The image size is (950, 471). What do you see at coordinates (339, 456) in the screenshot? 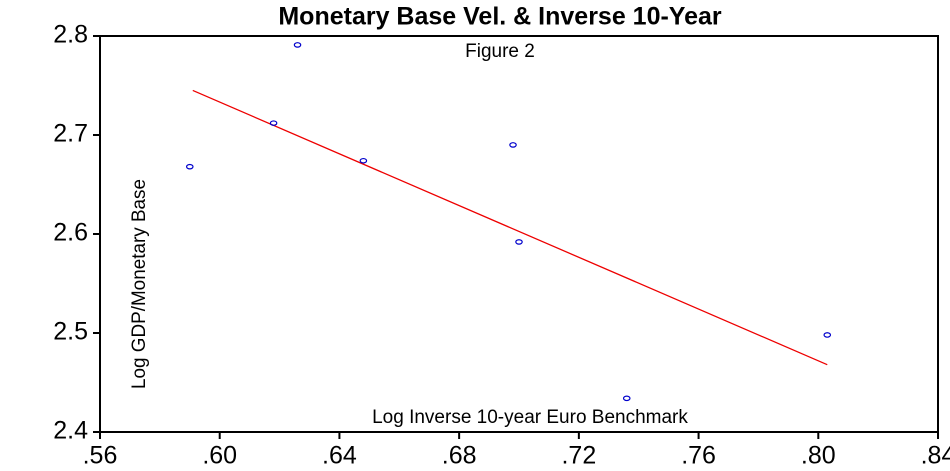
I see `x-tick-label: .64` at bounding box center [339, 456].